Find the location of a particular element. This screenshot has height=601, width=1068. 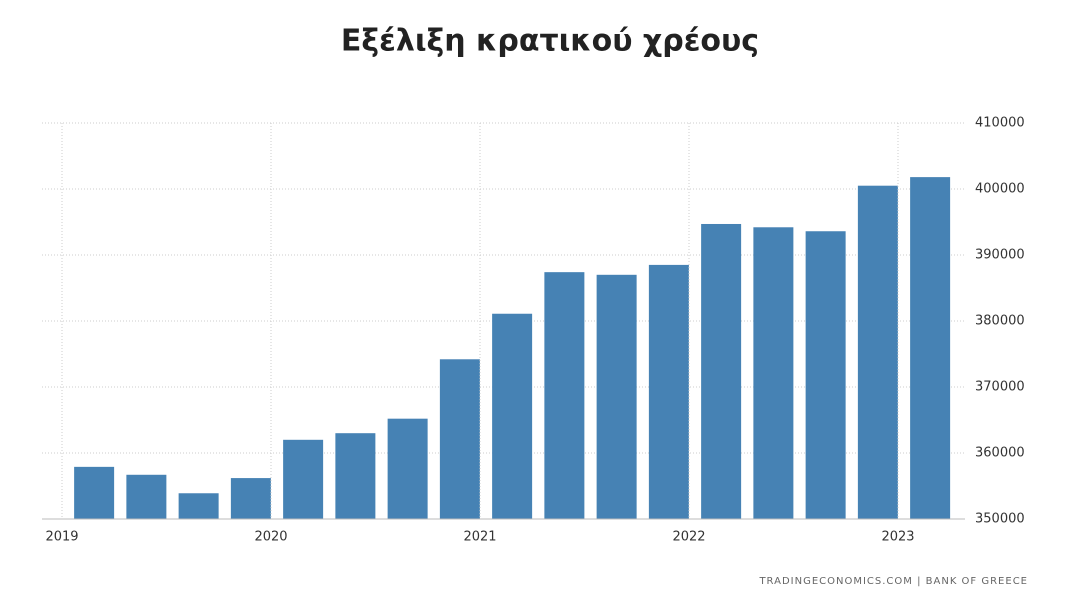

x-tick-label: 2021 is located at coordinates (479, 537).